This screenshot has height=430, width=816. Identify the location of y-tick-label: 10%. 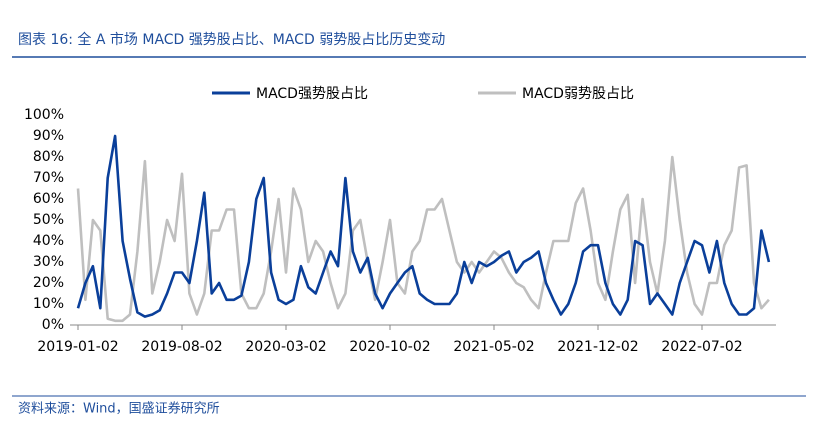
(48, 304).